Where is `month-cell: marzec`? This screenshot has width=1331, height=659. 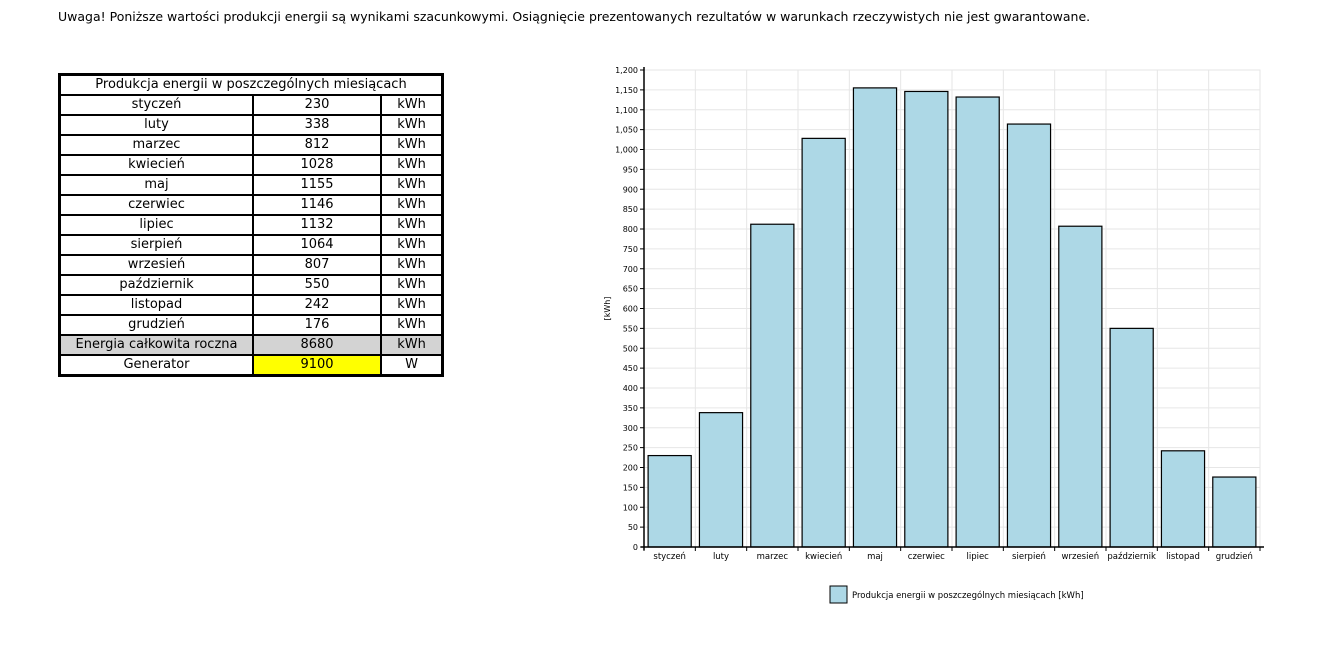
month-cell: marzec is located at coordinates (156, 145).